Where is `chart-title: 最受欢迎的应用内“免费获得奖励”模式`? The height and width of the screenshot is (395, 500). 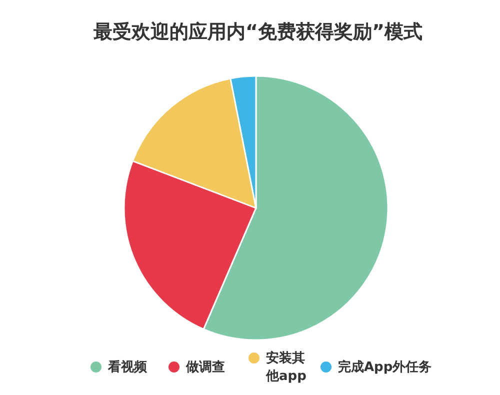 chart-title: 最受欢迎的应用内“免费获得奖励”模式 is located at coordinates (257, 32).